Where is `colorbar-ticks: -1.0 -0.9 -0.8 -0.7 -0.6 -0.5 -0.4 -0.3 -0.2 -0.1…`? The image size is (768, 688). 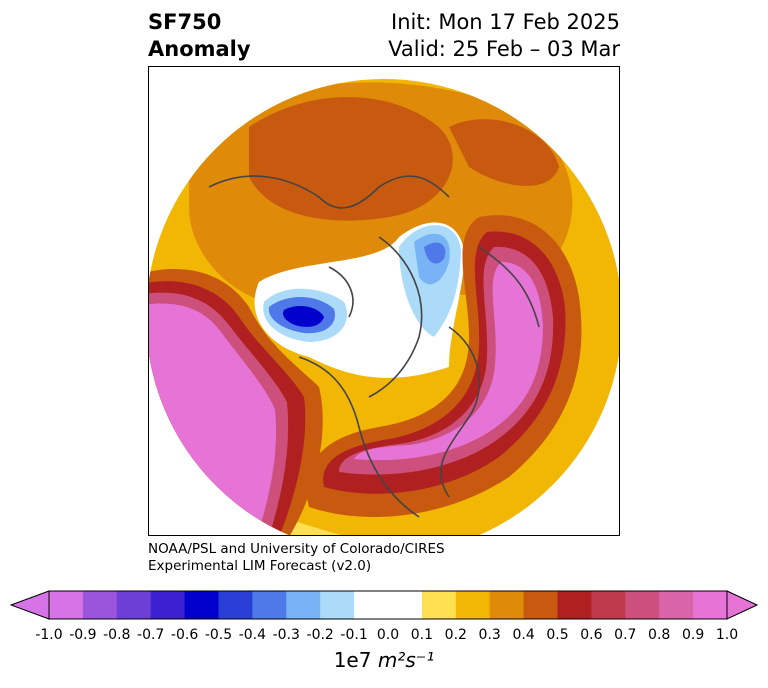 colorbar-ticks: -1.0 -0.9 -0.8 -0.7 -0.6 -0.5 -0.4 -0.3 -0.2 -0.1… is located at coordinates (384, 637).